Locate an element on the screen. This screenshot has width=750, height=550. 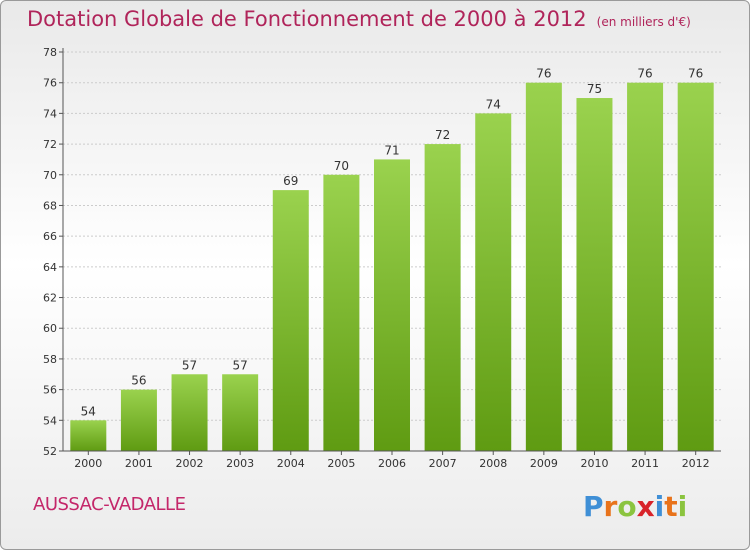
bar-value-label: 71 is located at coordinates (391, 150).